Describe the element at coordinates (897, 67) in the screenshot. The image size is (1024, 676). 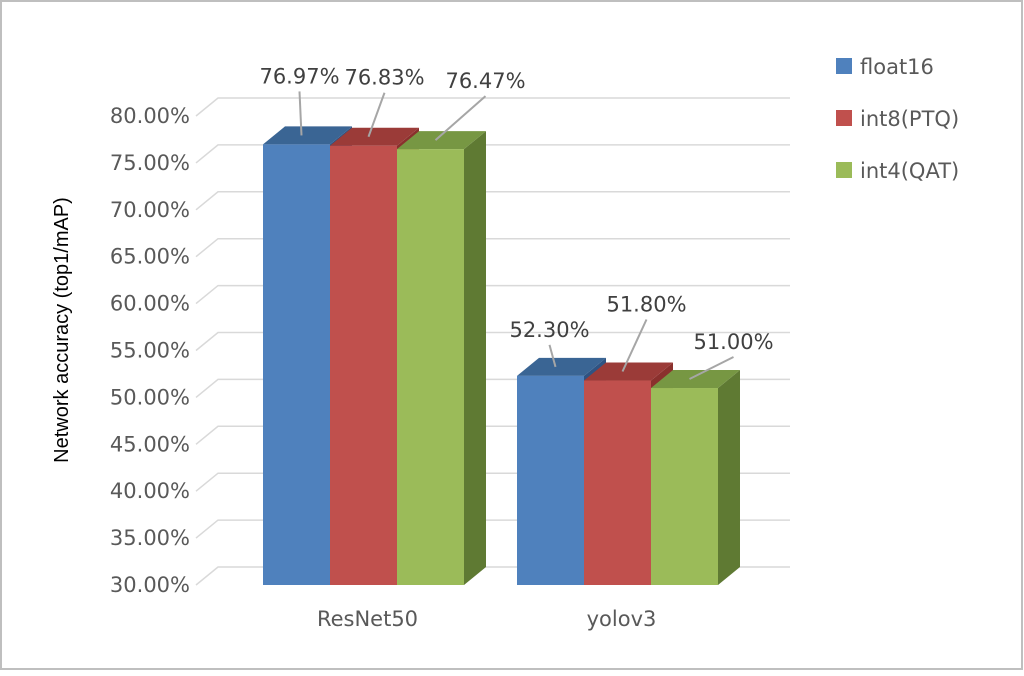
I see `legend-label: float16` at that location.